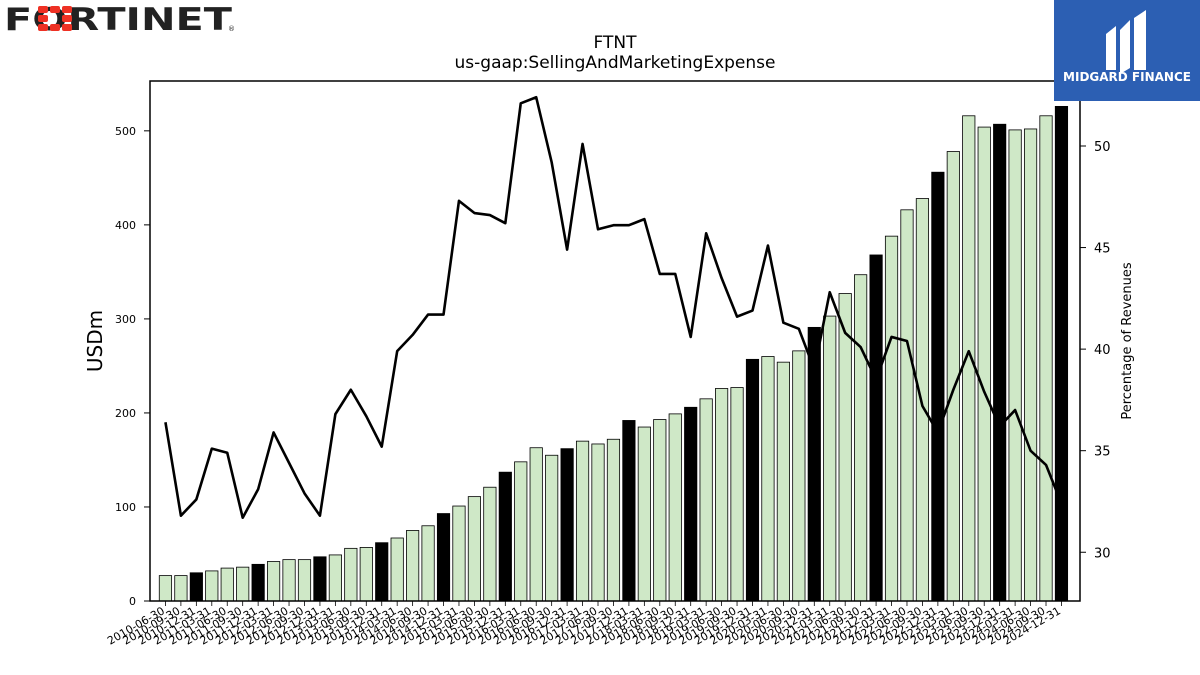  I want to click on midgard-finance-badge: MIDGARD FINANCE, so click(1127, 50).